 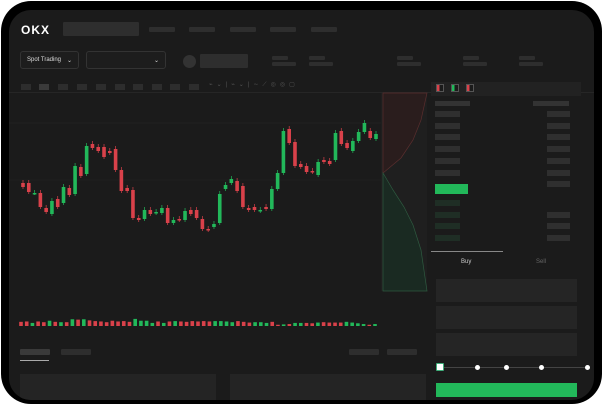 I want to click on orderbook-sell-icon, so click(x=470, y=88).